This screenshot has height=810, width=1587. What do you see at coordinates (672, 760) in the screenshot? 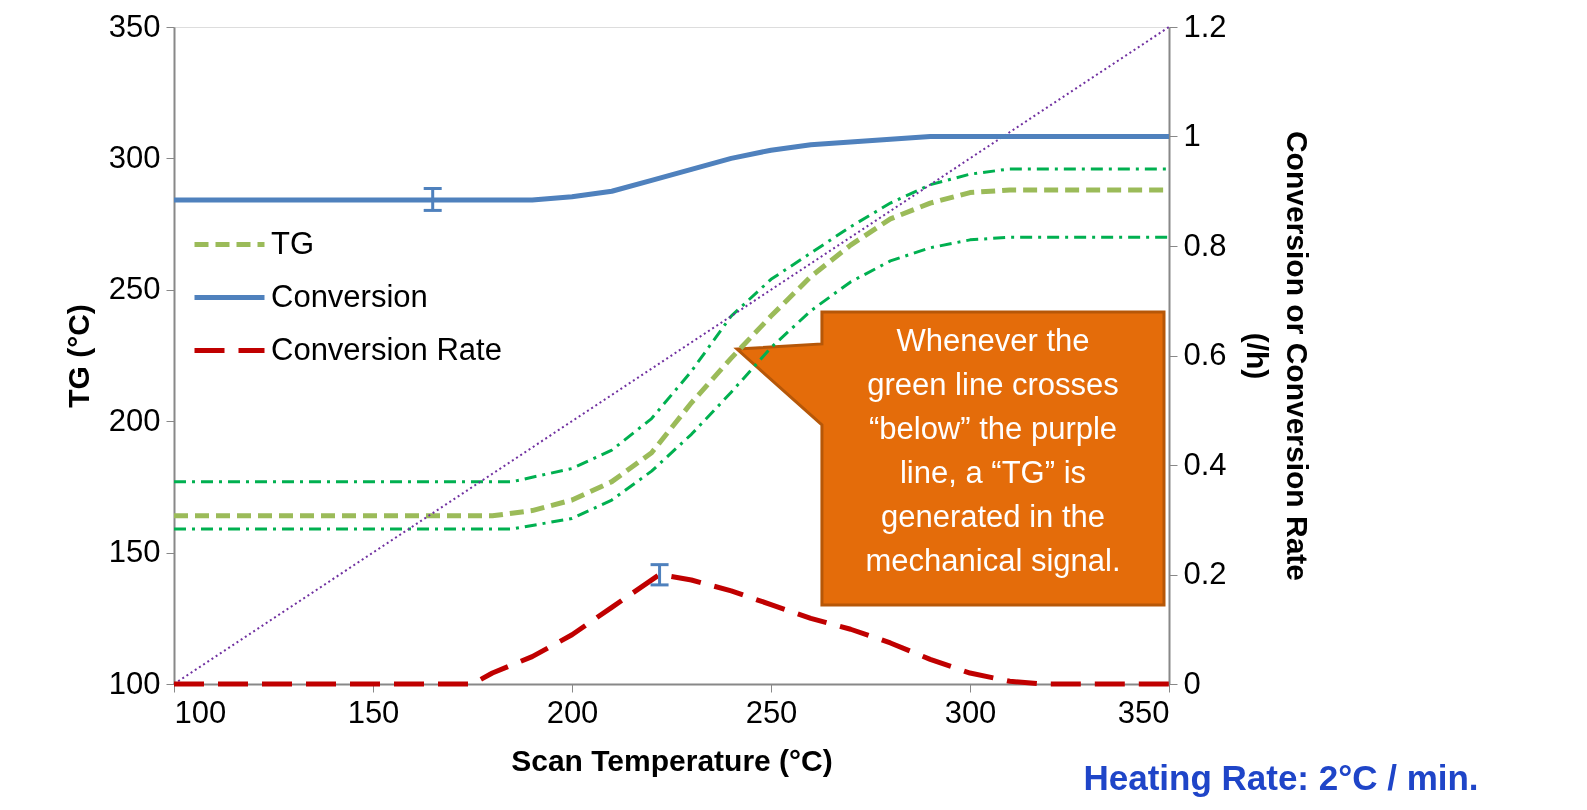
I see `x-axis-title: Scan Temperature (°C)` at bounding box center [672, 760].